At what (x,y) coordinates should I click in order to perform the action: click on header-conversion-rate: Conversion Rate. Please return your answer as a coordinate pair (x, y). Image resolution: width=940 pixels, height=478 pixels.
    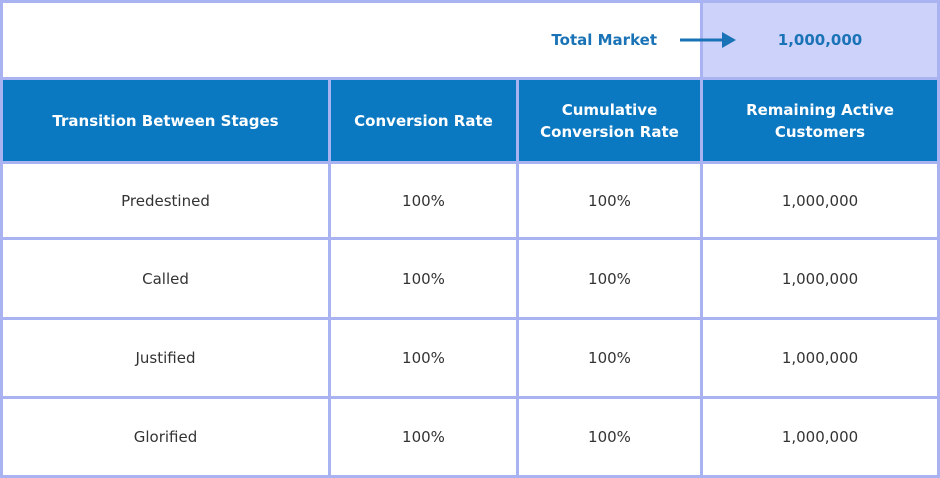
    Looking at the image, I should click on (425, 122).